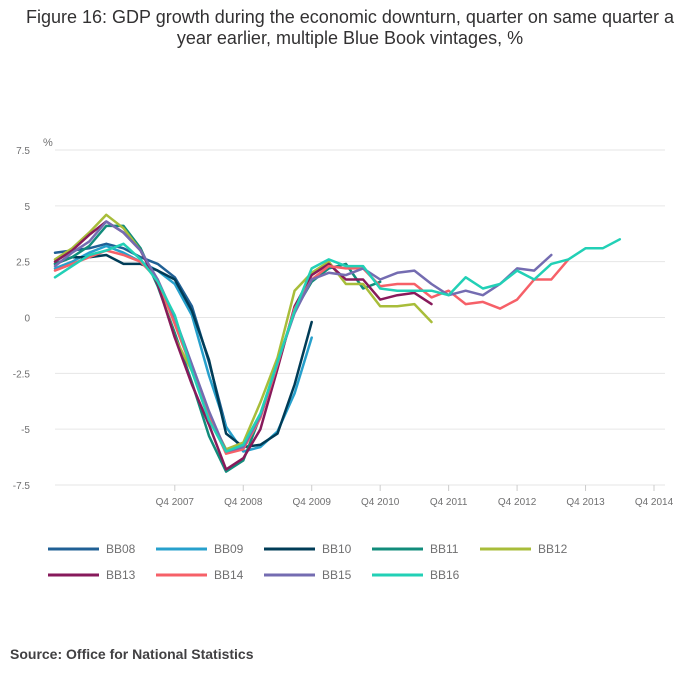 This screenshot has width=700, height=682. What do you see at coordinates (92, 575) in the screenshot?
I see `legend-item-bb13: BB13` at bounding box center [92, 575].